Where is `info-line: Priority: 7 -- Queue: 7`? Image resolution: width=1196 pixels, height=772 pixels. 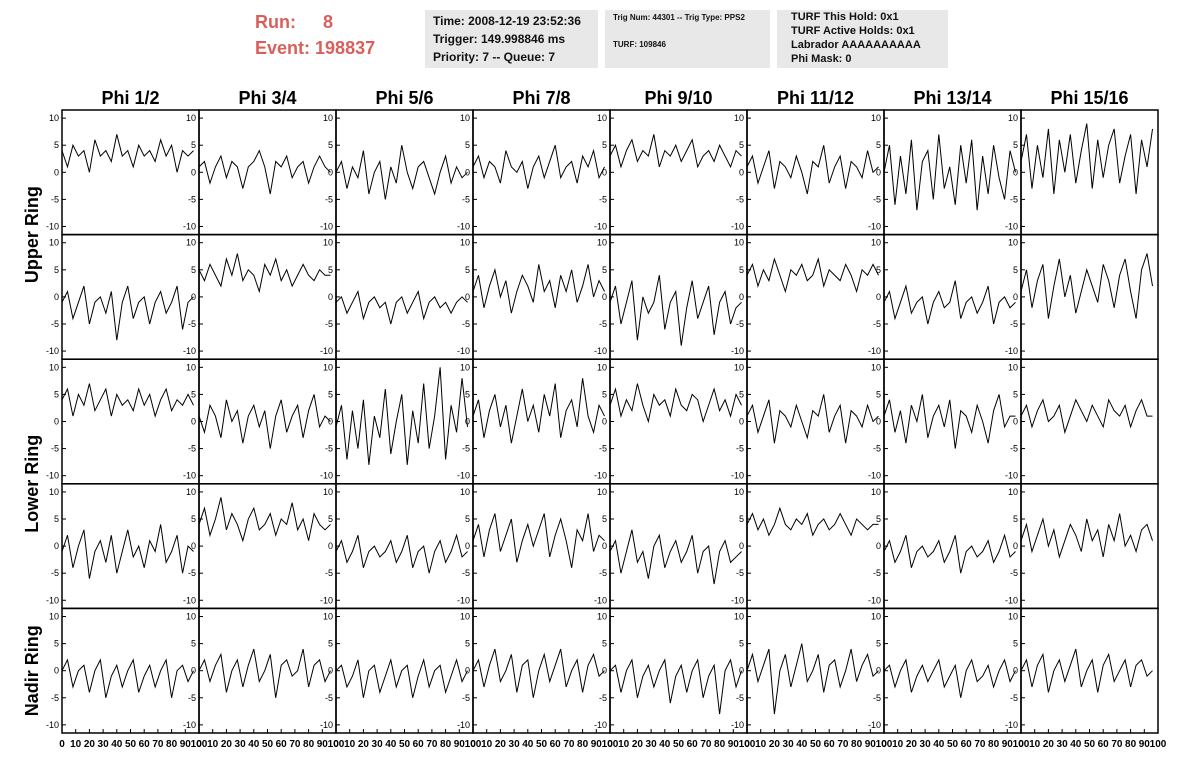
info-line: Priority: 7 -- Queue: 7 is located at coordinates (494, 57).